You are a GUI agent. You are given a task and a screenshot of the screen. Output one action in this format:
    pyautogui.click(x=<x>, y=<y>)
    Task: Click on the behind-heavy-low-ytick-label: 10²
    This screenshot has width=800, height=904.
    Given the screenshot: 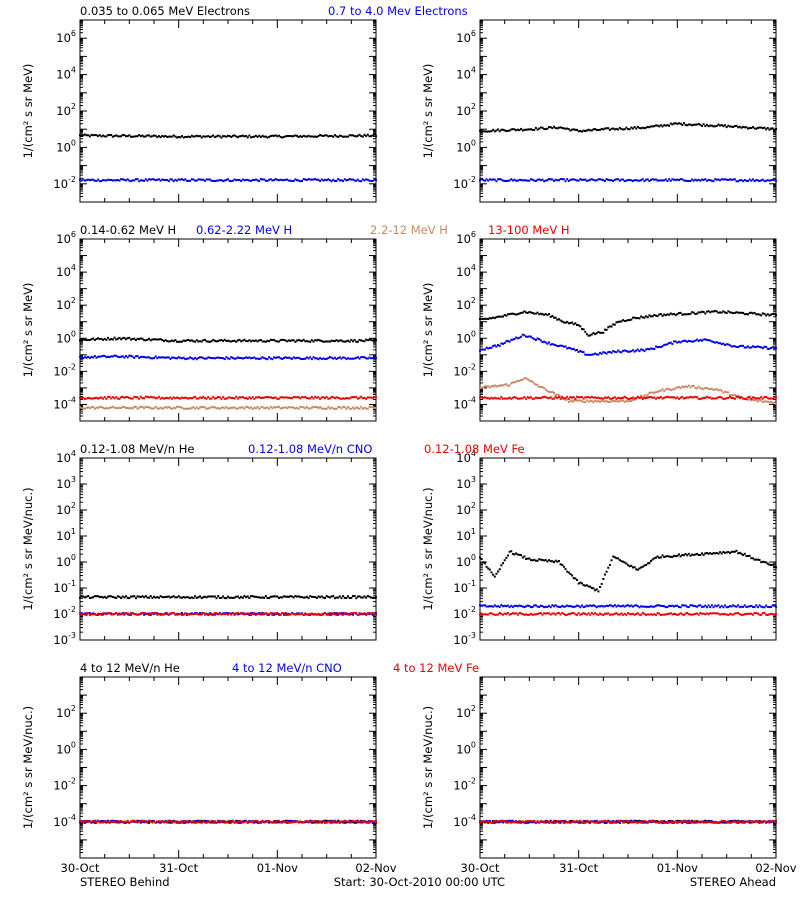 What is the action you would take?
    pyautogui.click(x=66, y=509)
    